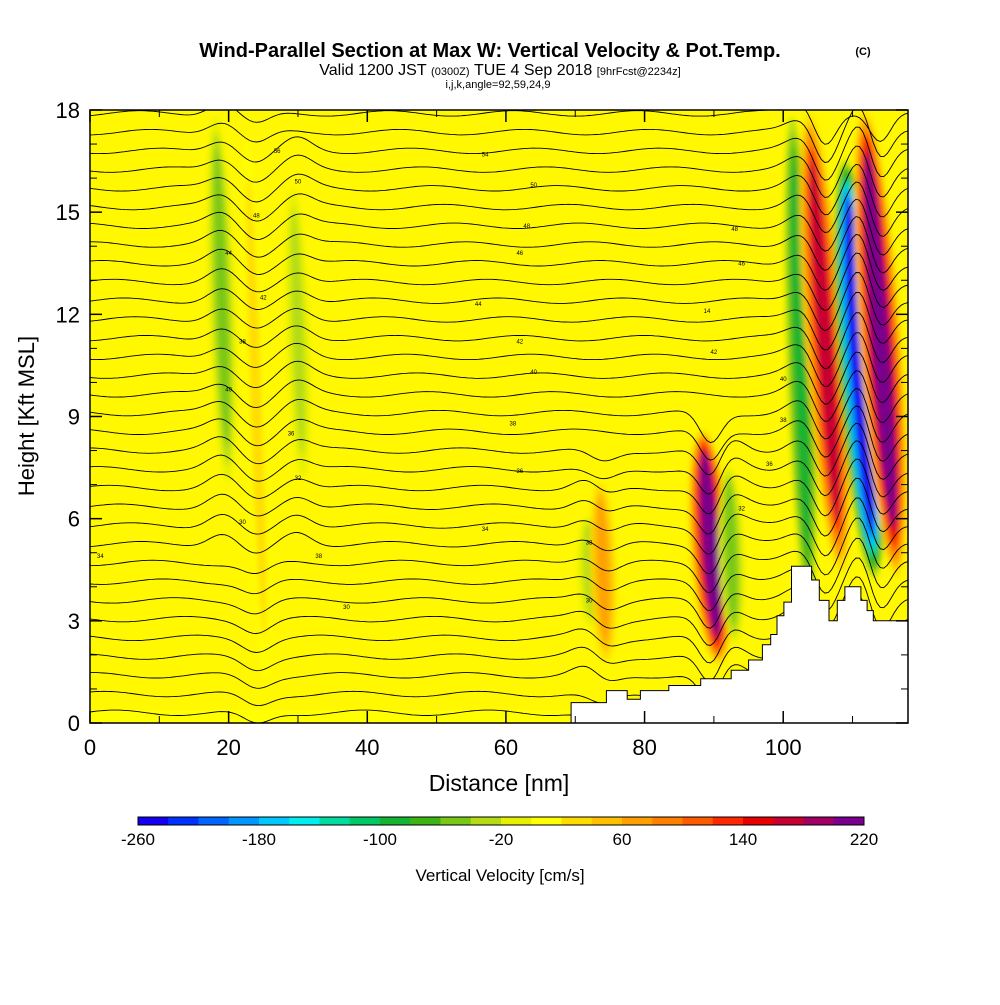 The height and width of the screenshot is (1005, 1000). I want to click on w-feature-updraft, so click(710, 547).